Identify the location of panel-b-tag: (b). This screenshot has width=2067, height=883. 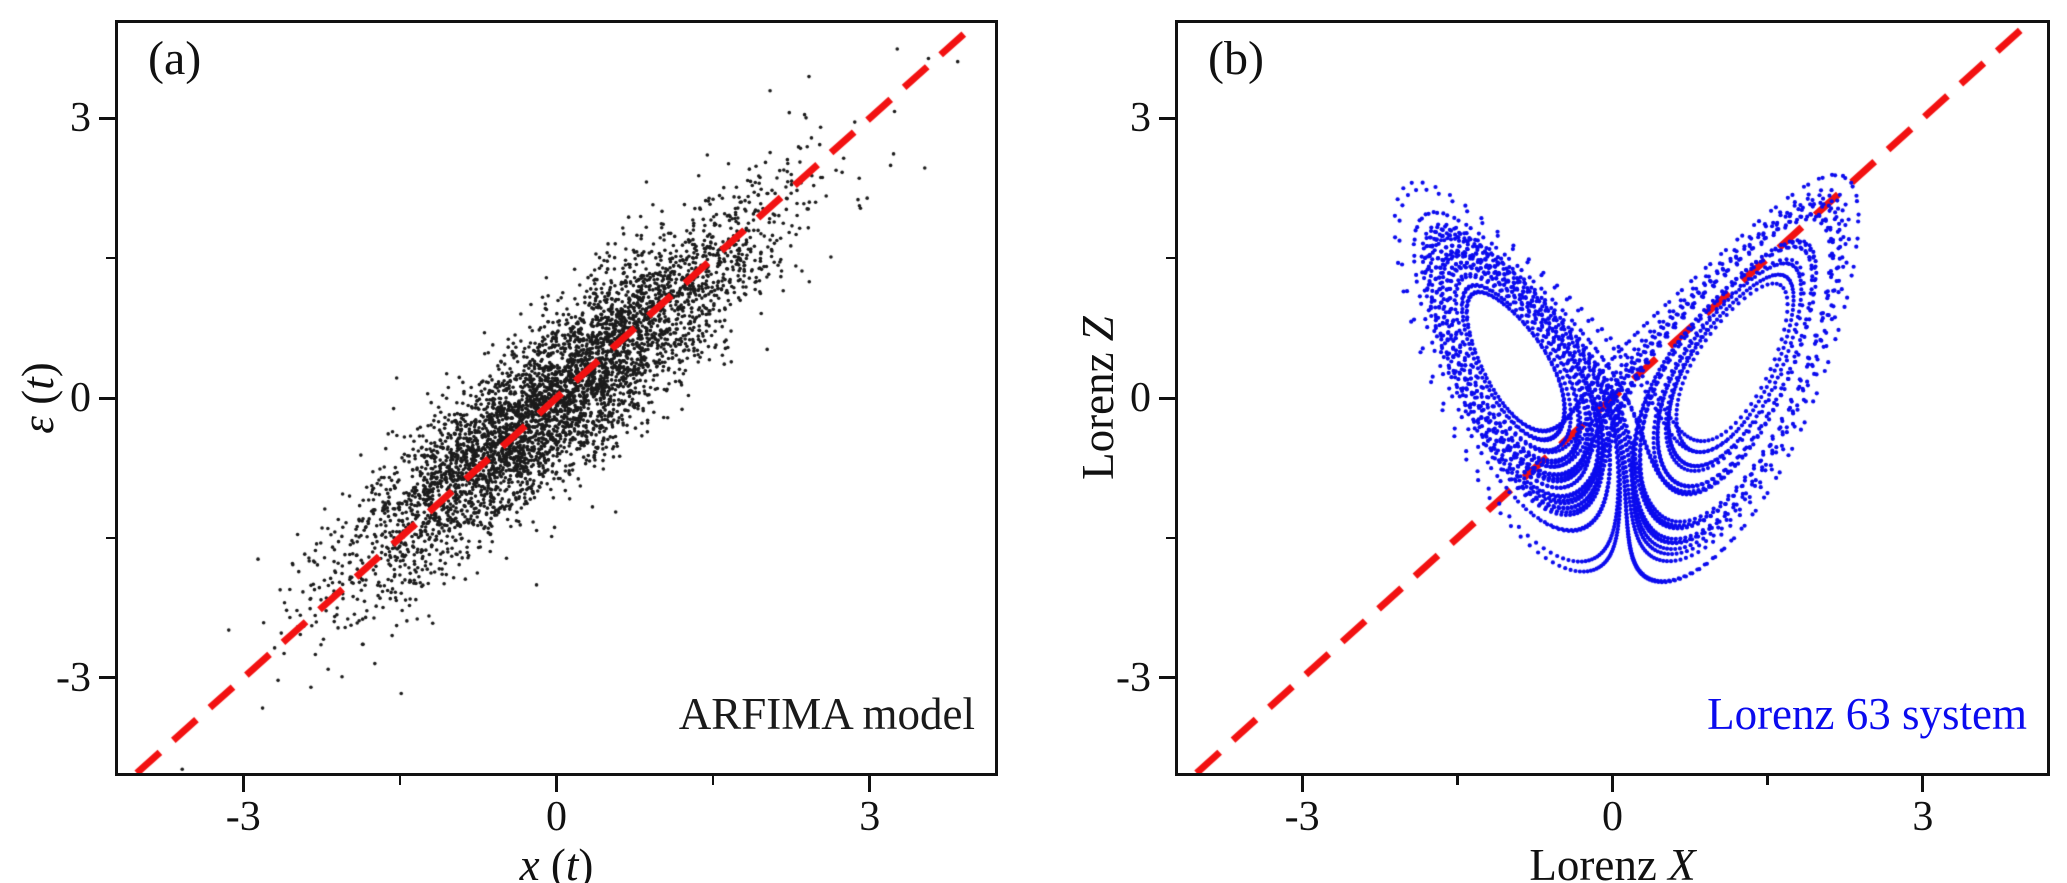
(1236, 58).